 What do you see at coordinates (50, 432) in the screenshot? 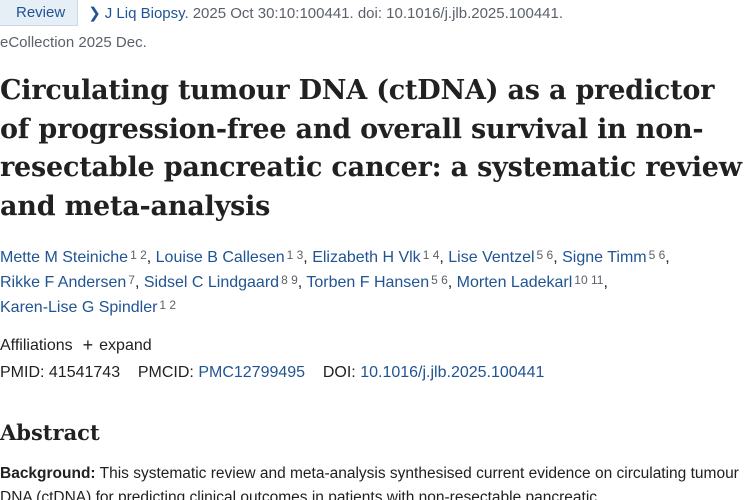
I see `abstract-heading: Abstract` at bounding box center [50, 432].